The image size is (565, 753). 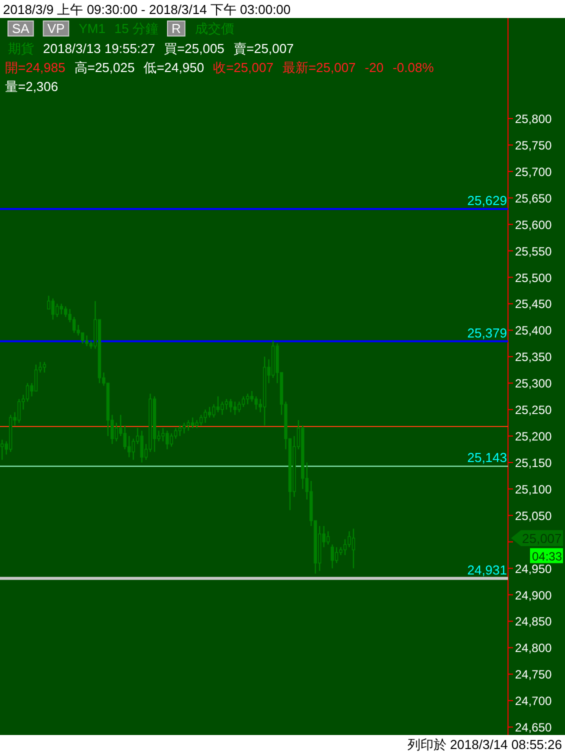 What do you see at coordinates (533, 304) in the screenshot?
I see `y-tick-label: 25,450` at bounding box center [533, 304].